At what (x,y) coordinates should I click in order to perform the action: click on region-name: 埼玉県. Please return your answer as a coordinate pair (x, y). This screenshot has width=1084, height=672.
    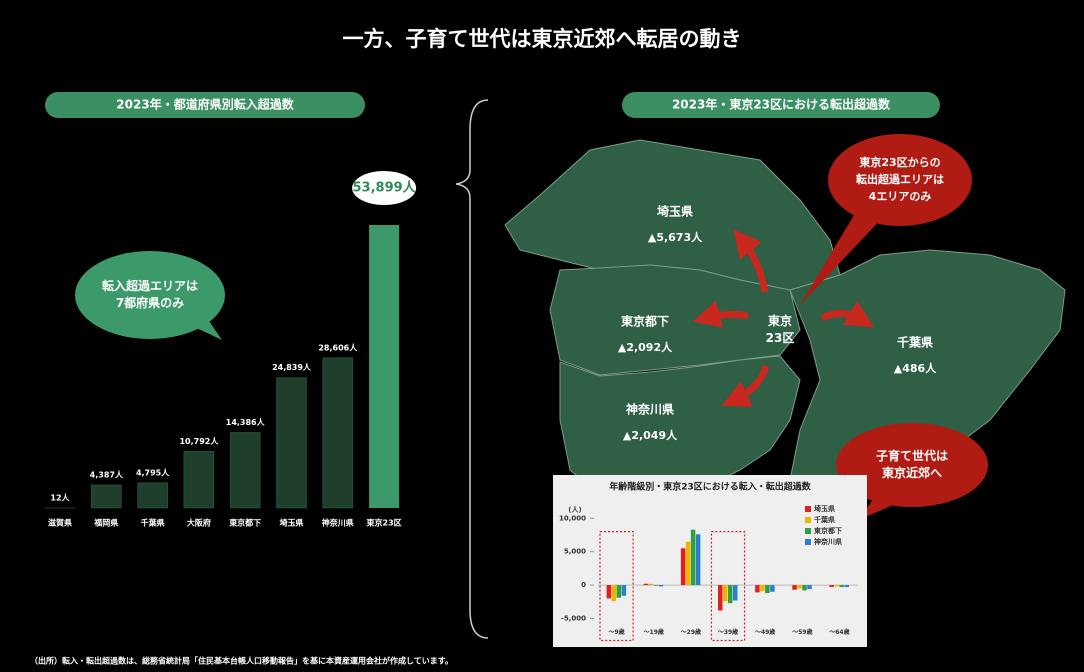
    Looking at the image, I should click on (675, 211).